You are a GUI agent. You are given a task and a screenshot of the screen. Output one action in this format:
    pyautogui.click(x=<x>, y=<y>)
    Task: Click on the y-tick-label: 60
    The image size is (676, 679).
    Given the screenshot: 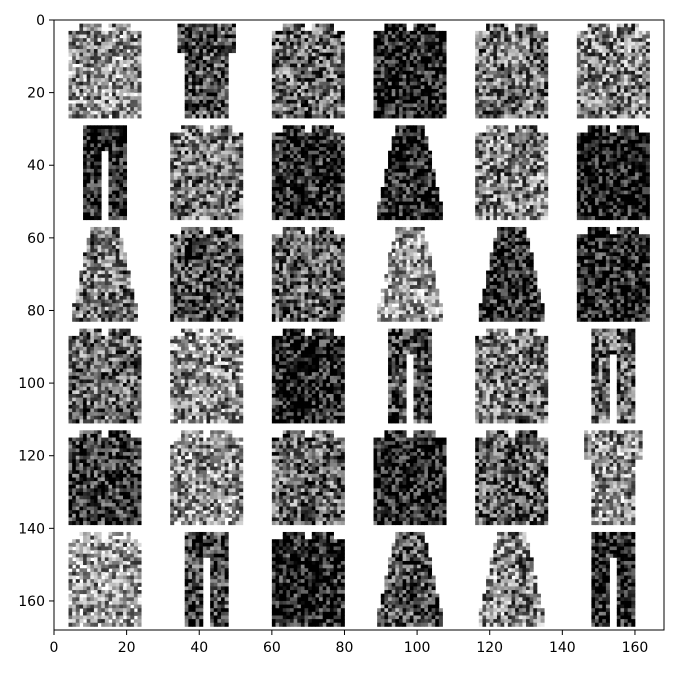 What is the action you would take?
    pyautogui.click(x=36, y=239)
    